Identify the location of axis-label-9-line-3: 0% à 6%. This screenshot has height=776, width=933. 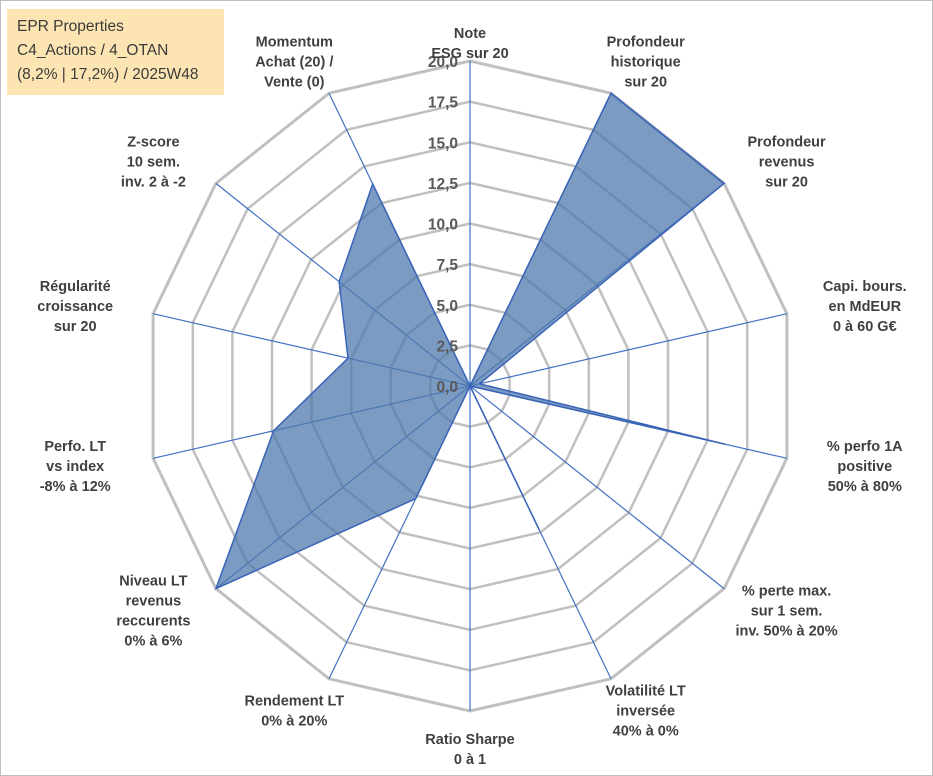
(153, 642).